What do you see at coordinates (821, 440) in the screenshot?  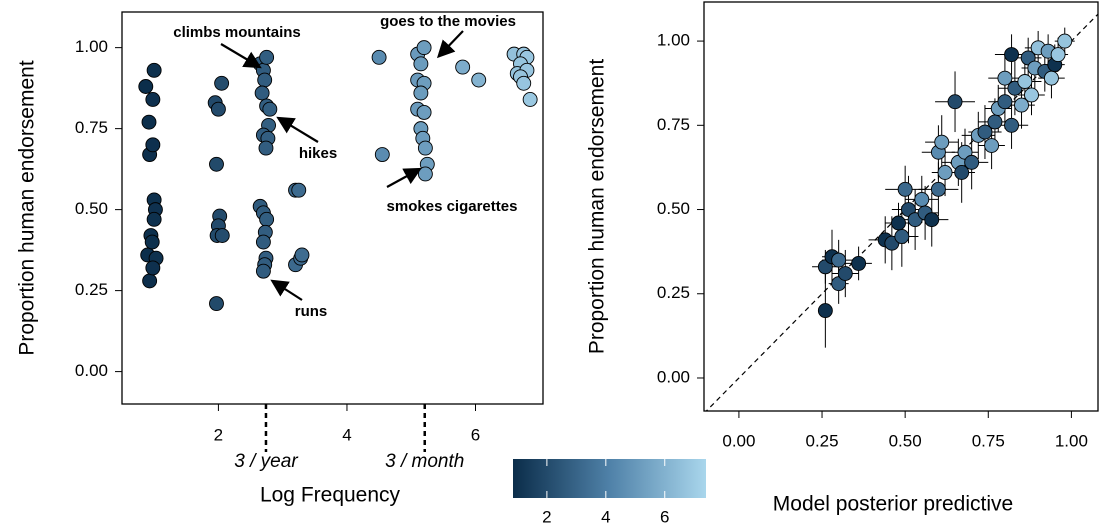 I see `x-tick-label: 0.25` at bounding box center [821, 440].